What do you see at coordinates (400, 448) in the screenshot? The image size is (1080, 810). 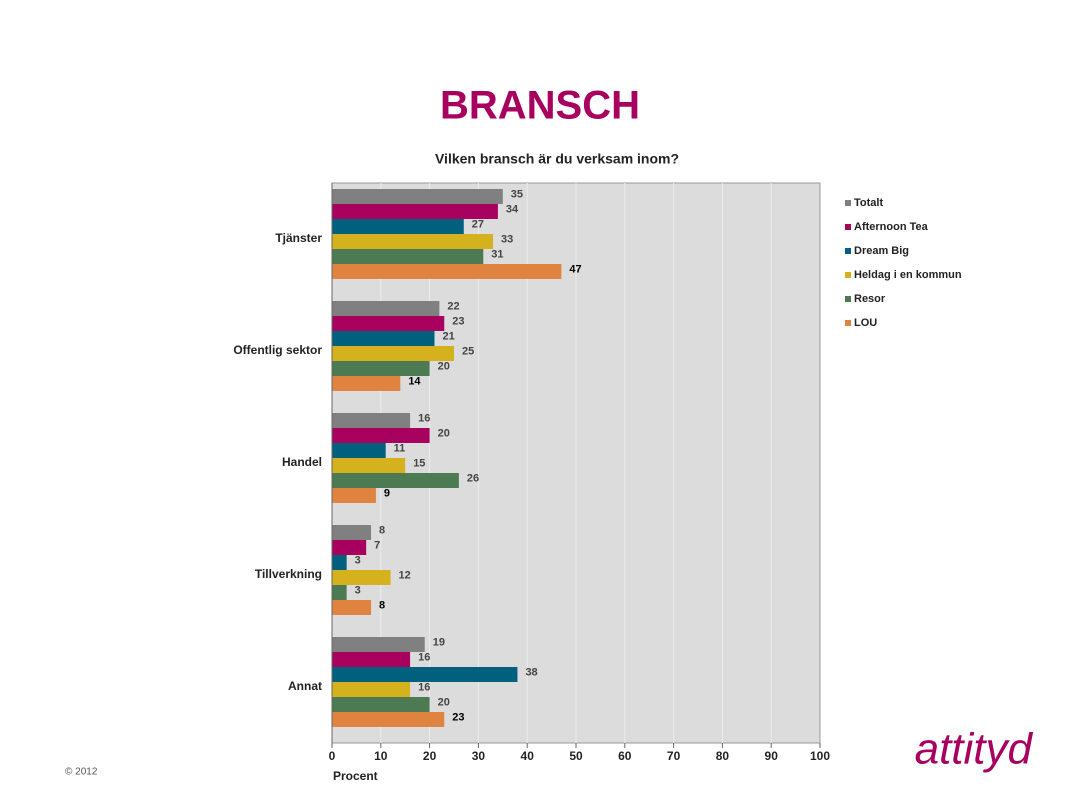 I see `value-label: 11` at bounding box center [400, 448].